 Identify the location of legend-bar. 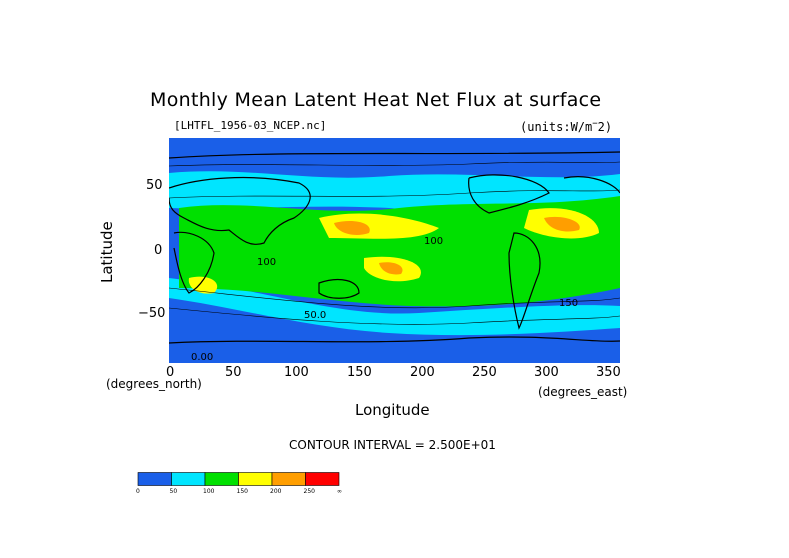
(238, 479).